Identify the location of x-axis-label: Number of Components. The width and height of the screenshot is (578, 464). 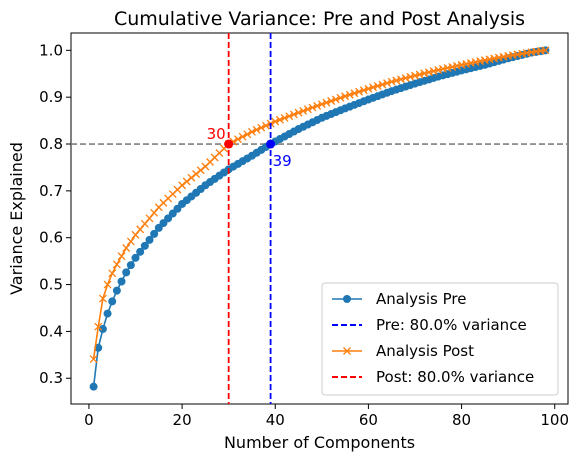
(319, 442).